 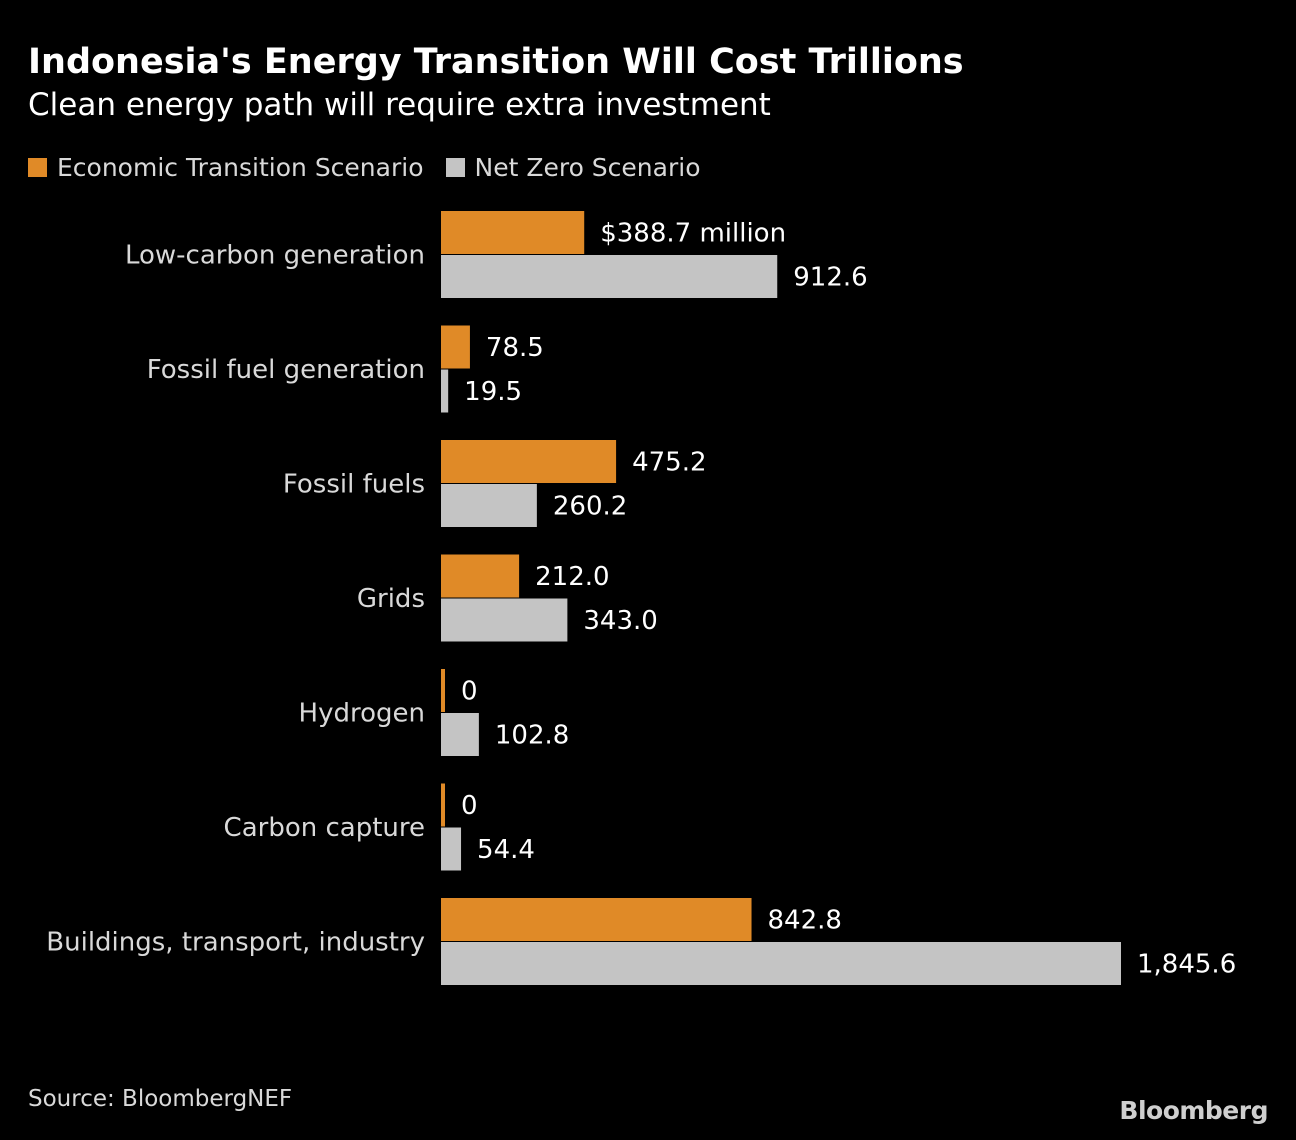 I want to click on bloomberg-logo: Bloomberg, so click(x=1193, y=1110).